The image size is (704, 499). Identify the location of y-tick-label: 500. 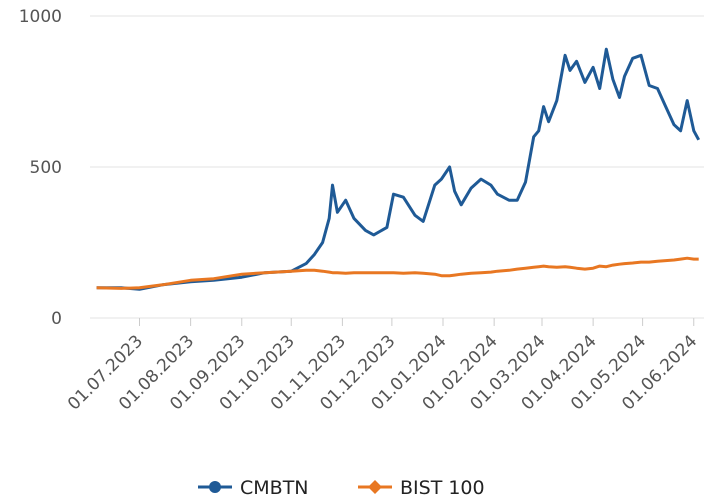
(46, 168).